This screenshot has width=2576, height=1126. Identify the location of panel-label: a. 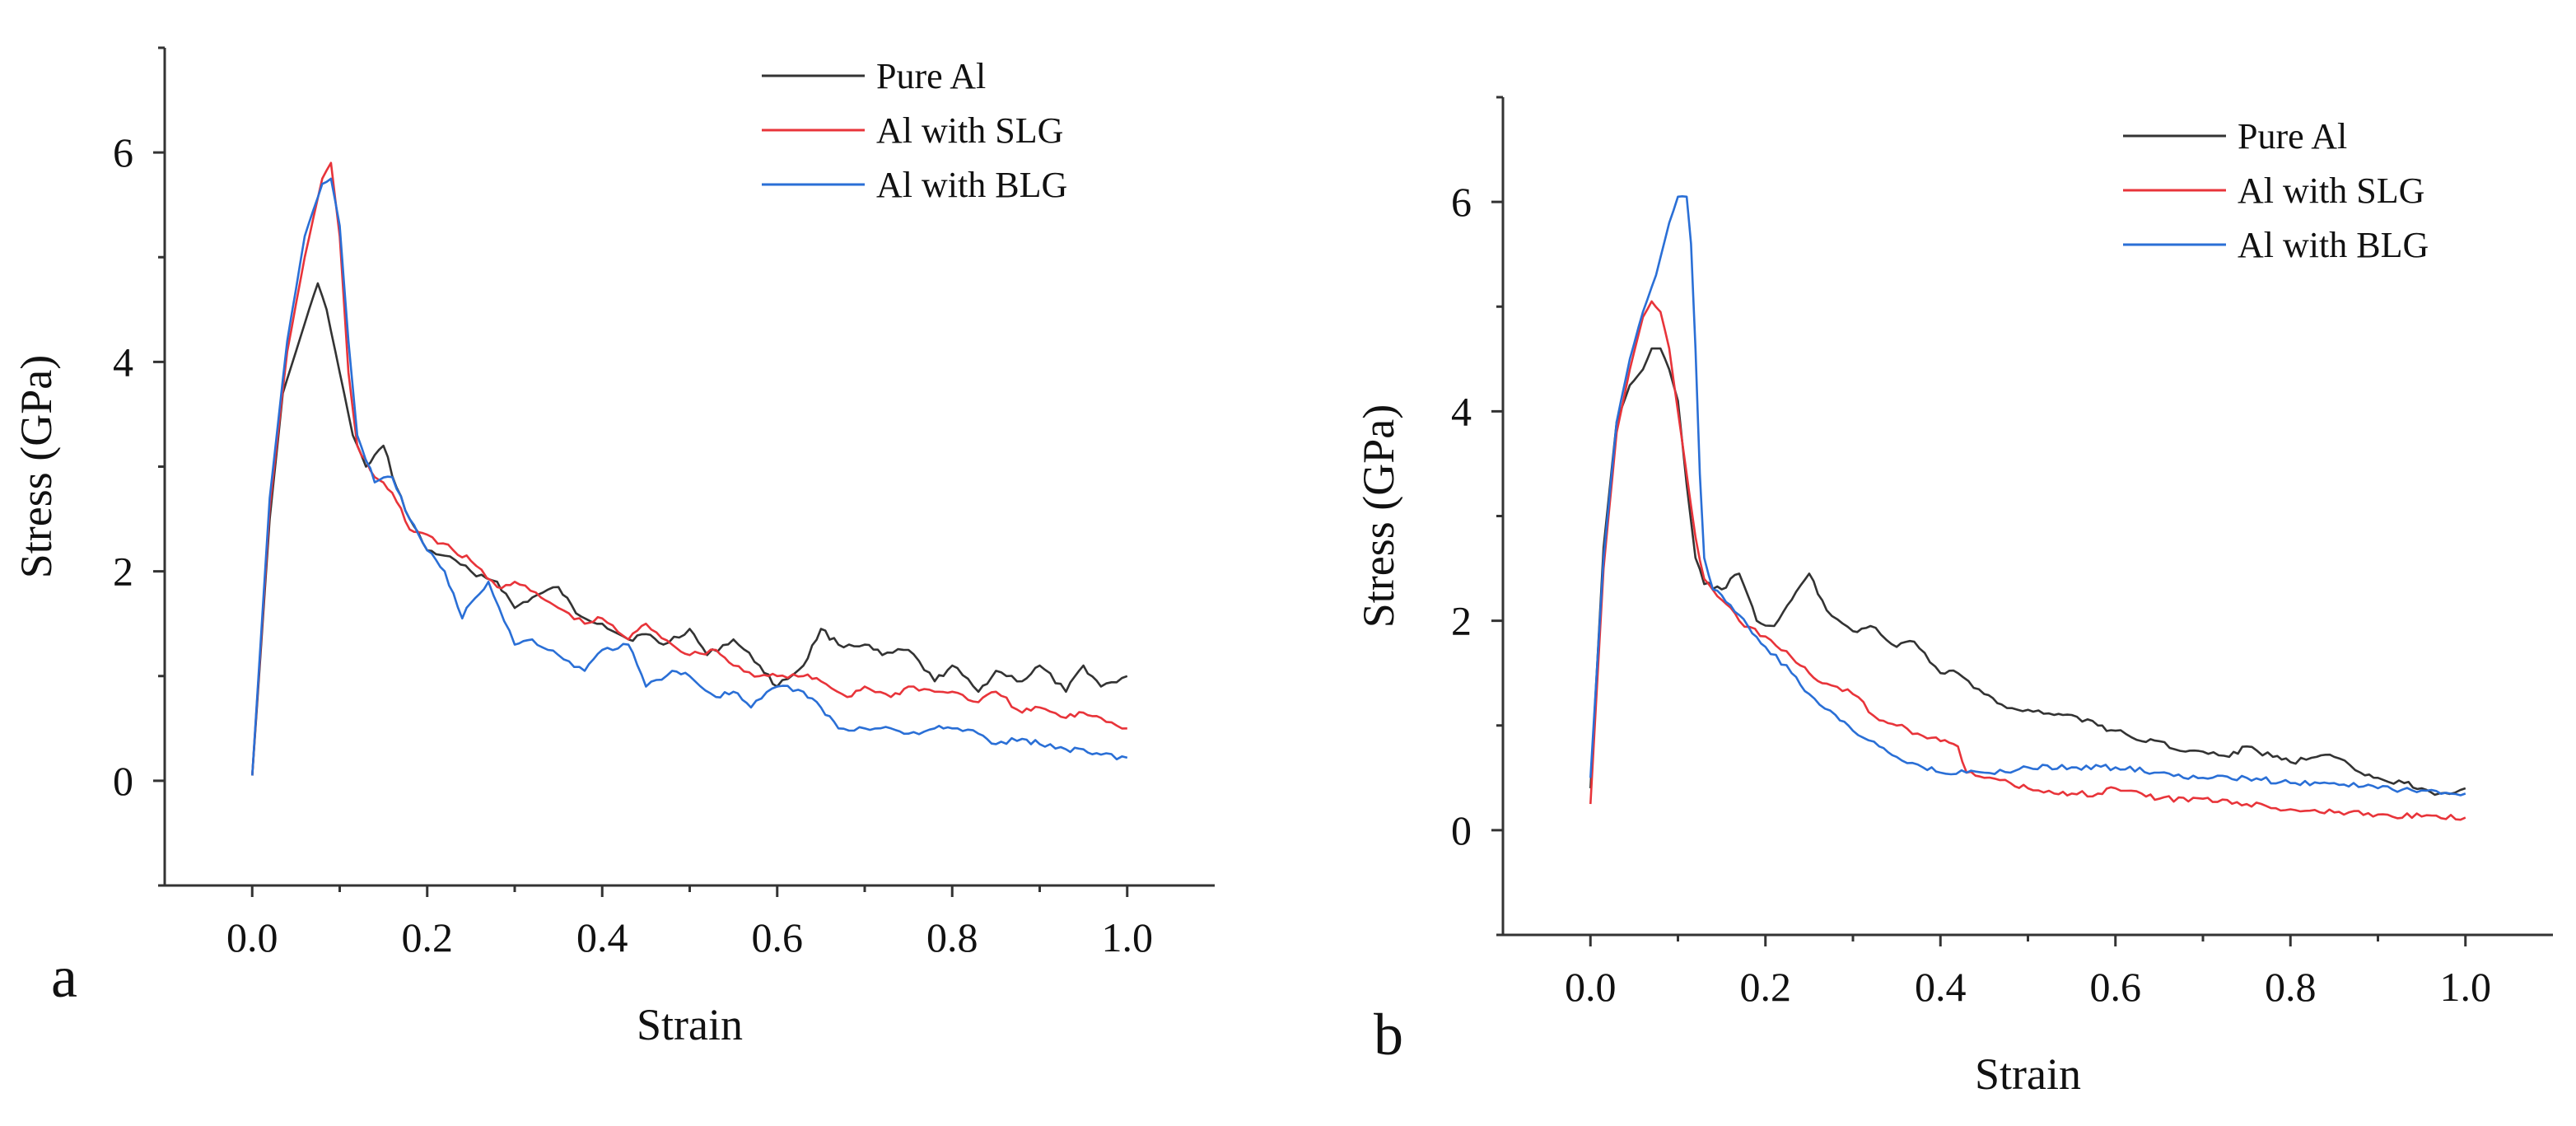
(64, 977).